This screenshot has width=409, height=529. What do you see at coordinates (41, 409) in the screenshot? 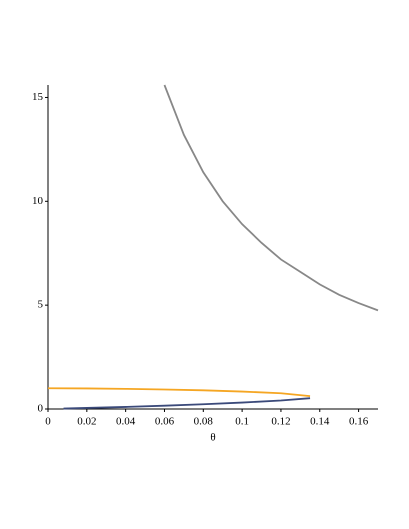
I see `y-tick-label: 0` at bounding box center [41, 409].